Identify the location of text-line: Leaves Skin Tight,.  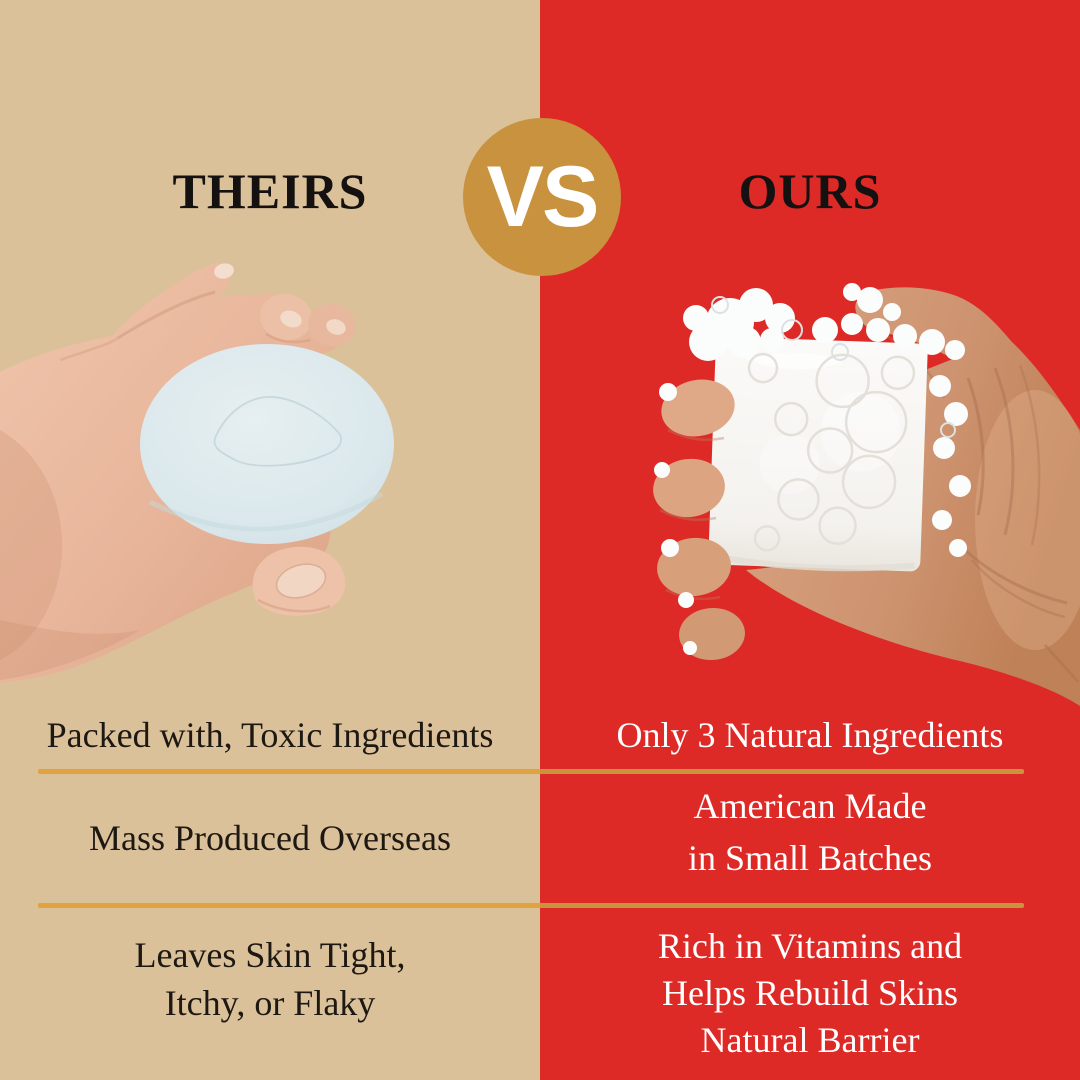
(270, 955).